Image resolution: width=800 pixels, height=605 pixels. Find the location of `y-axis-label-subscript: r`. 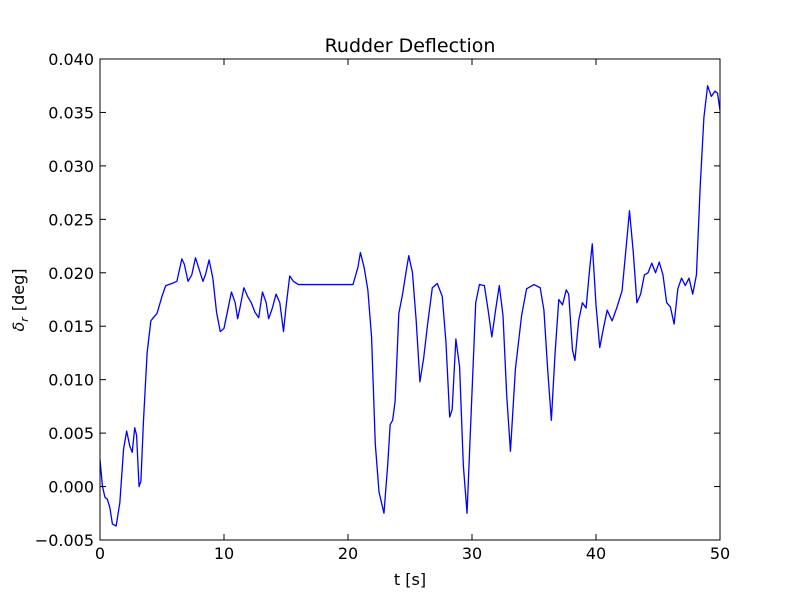

y-axis-label-subscript: r is located at coordinates (24, 319).